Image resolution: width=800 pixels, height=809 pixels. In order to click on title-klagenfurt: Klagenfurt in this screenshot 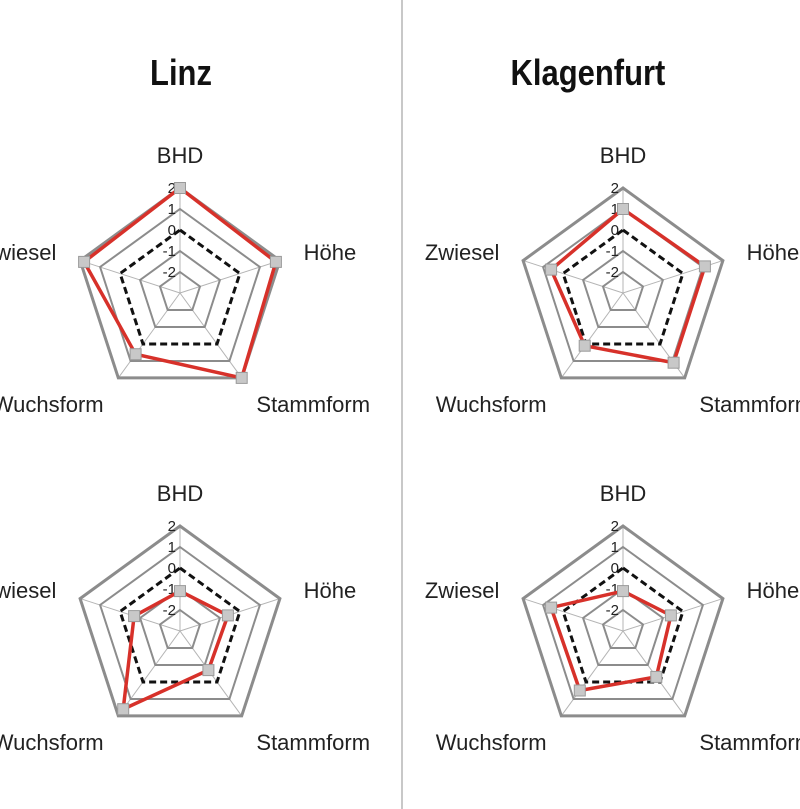, I will do `click(588, 72)`.